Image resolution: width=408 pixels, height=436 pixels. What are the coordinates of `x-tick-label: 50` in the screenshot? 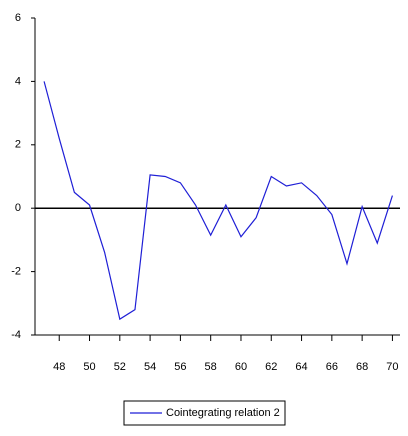 It's located at (89, 367).